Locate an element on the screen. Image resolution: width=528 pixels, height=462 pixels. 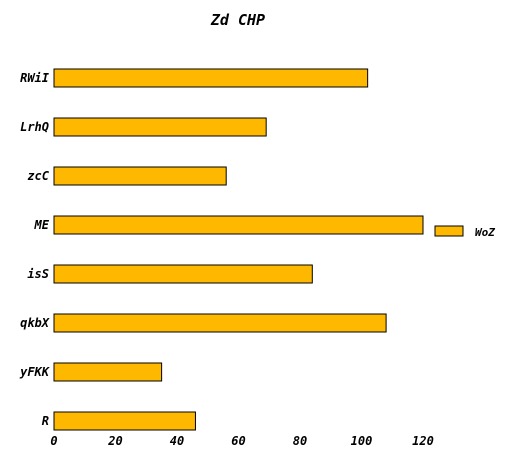
chart-title: Zd CHP is located at coordinates (237, 20).